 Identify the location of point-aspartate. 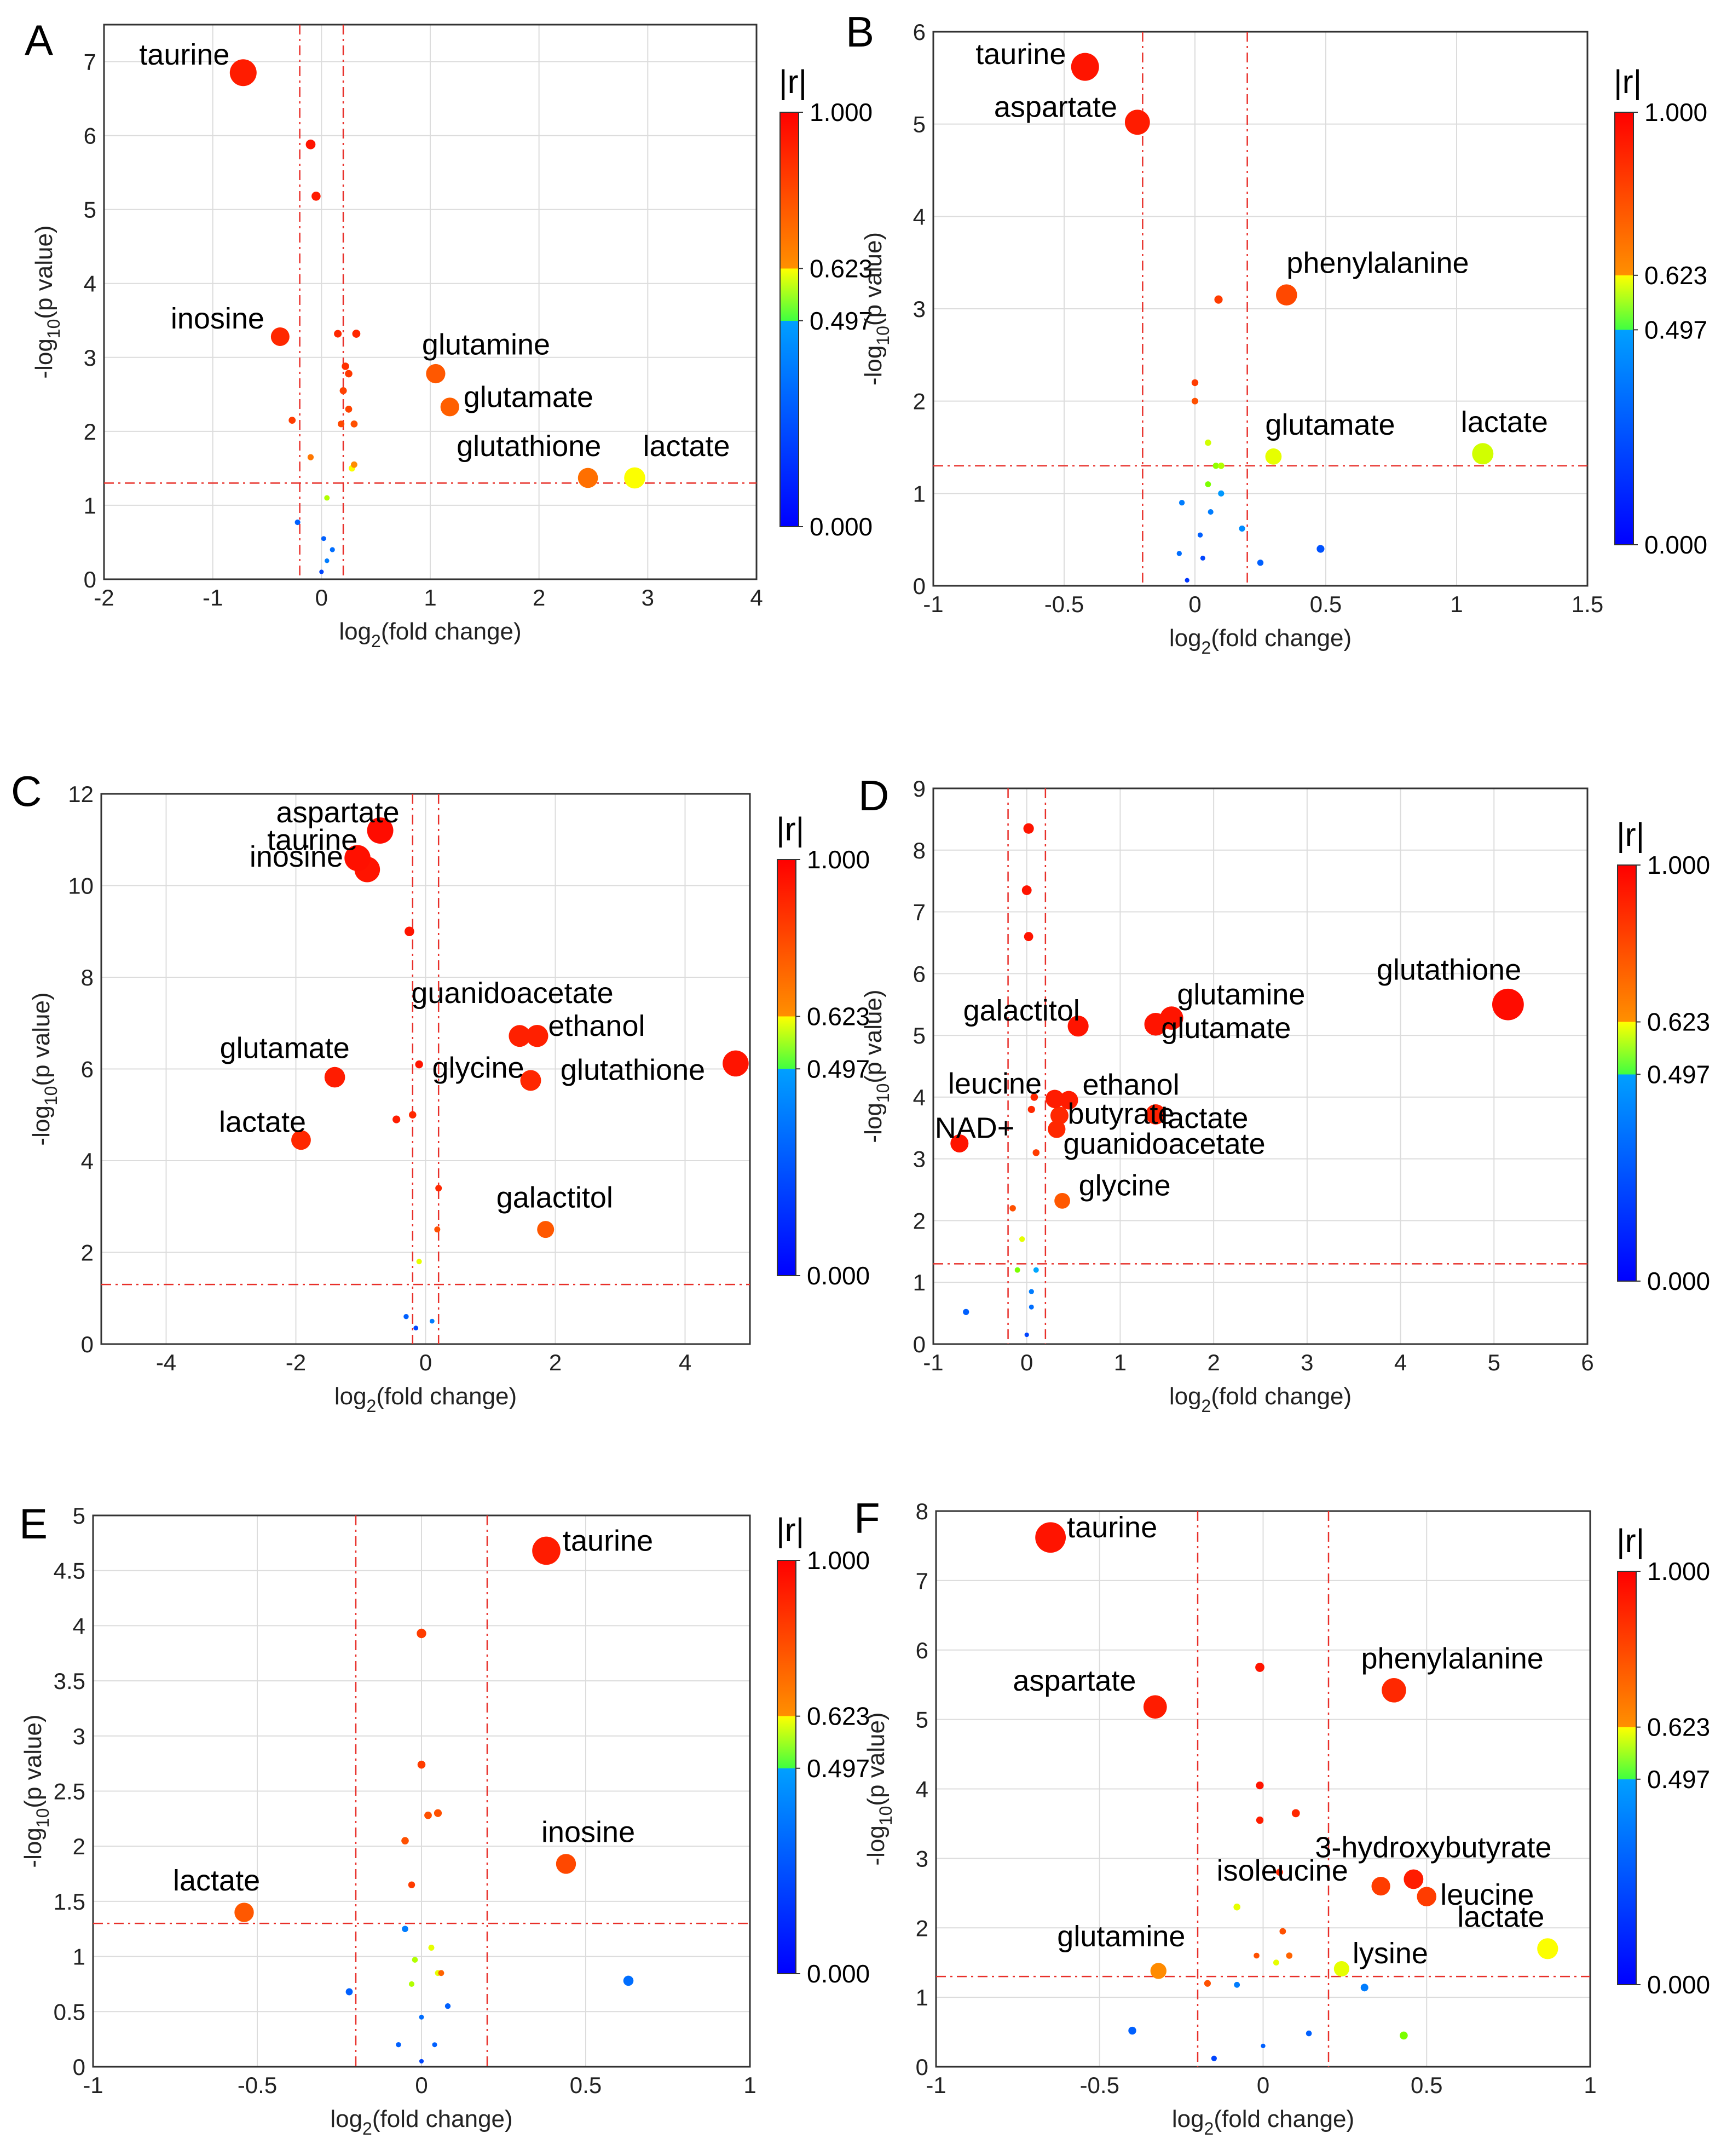
(380, 830).